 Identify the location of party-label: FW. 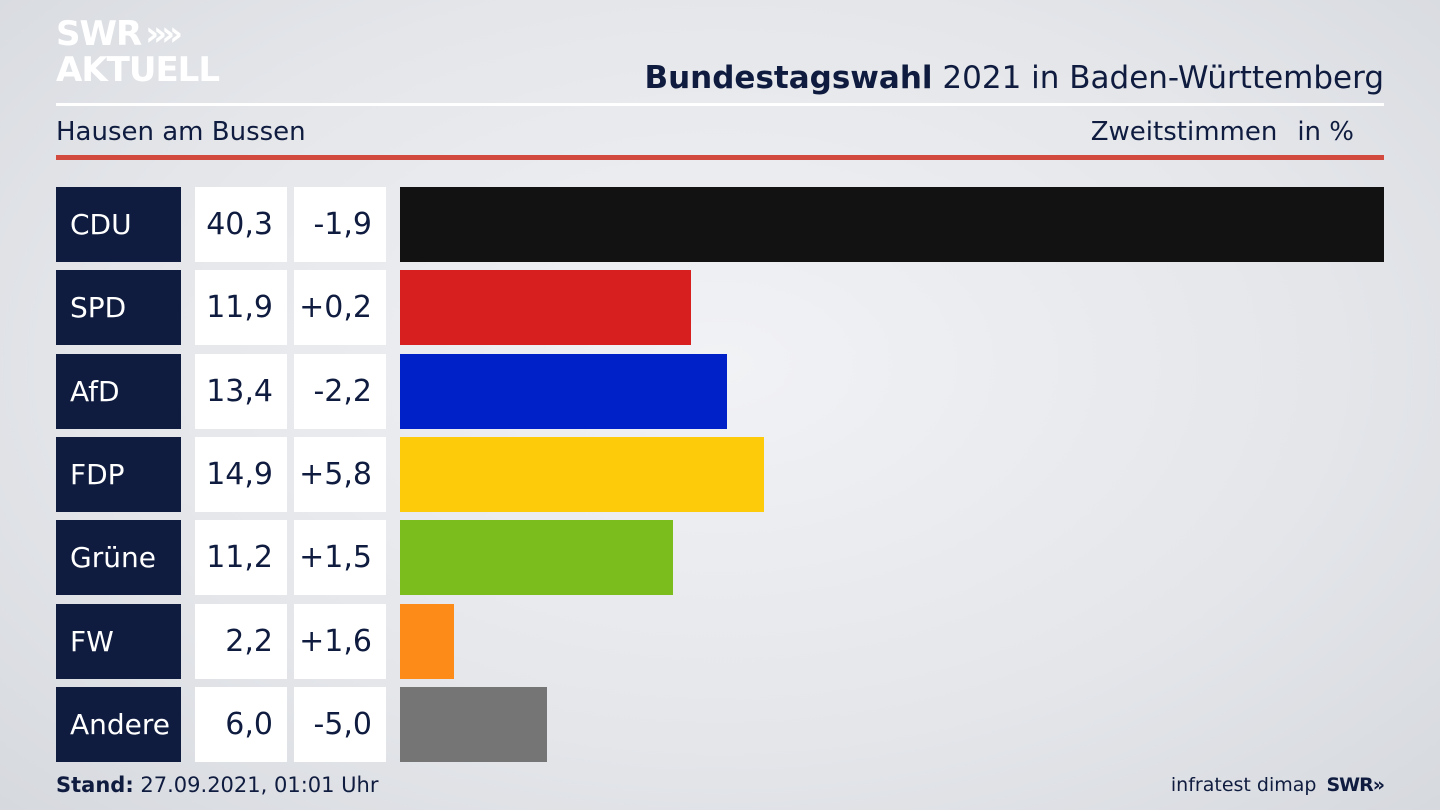
(118, 641).